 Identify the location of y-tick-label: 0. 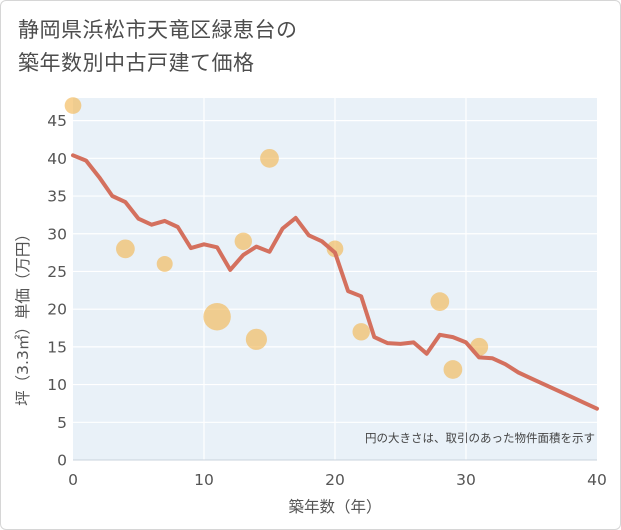
(62, 461).